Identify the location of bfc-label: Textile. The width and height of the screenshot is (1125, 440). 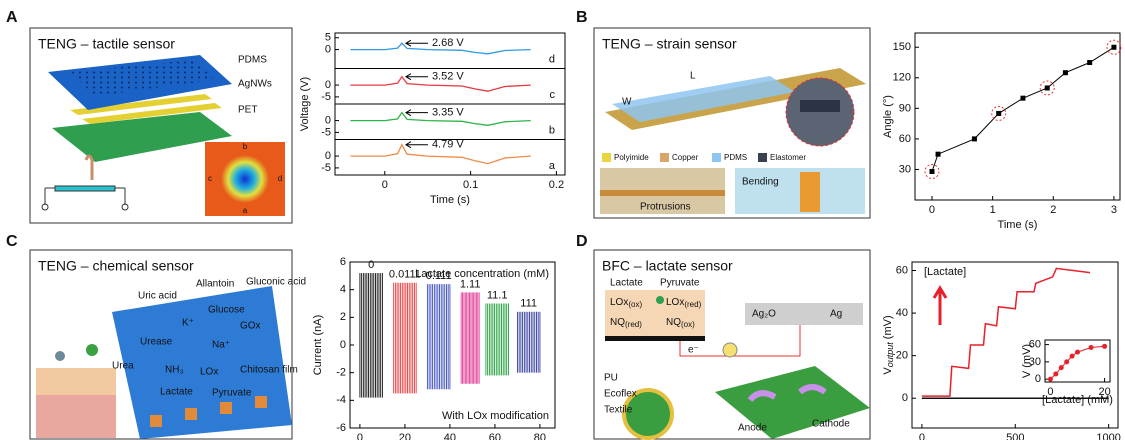
(618, 410).